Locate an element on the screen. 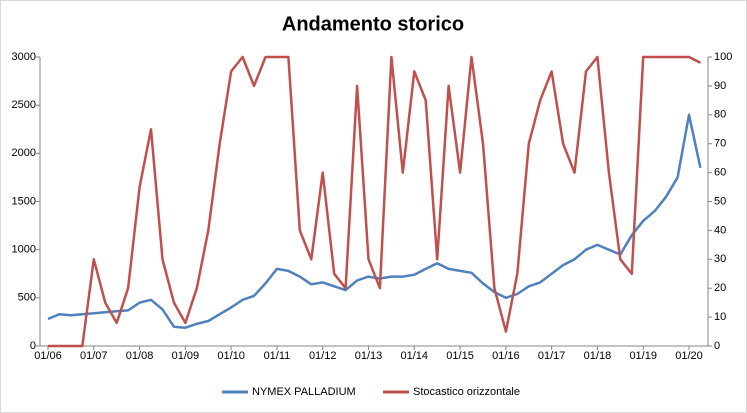 This screenshot has width=747, height=413. x-tick-label: 01/20 is located at coordinates (689, 356).